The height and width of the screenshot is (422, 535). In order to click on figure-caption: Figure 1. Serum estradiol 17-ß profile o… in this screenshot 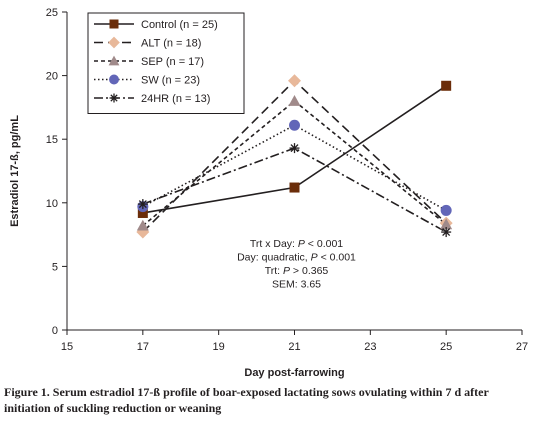, I will do `click(246, 400)`.